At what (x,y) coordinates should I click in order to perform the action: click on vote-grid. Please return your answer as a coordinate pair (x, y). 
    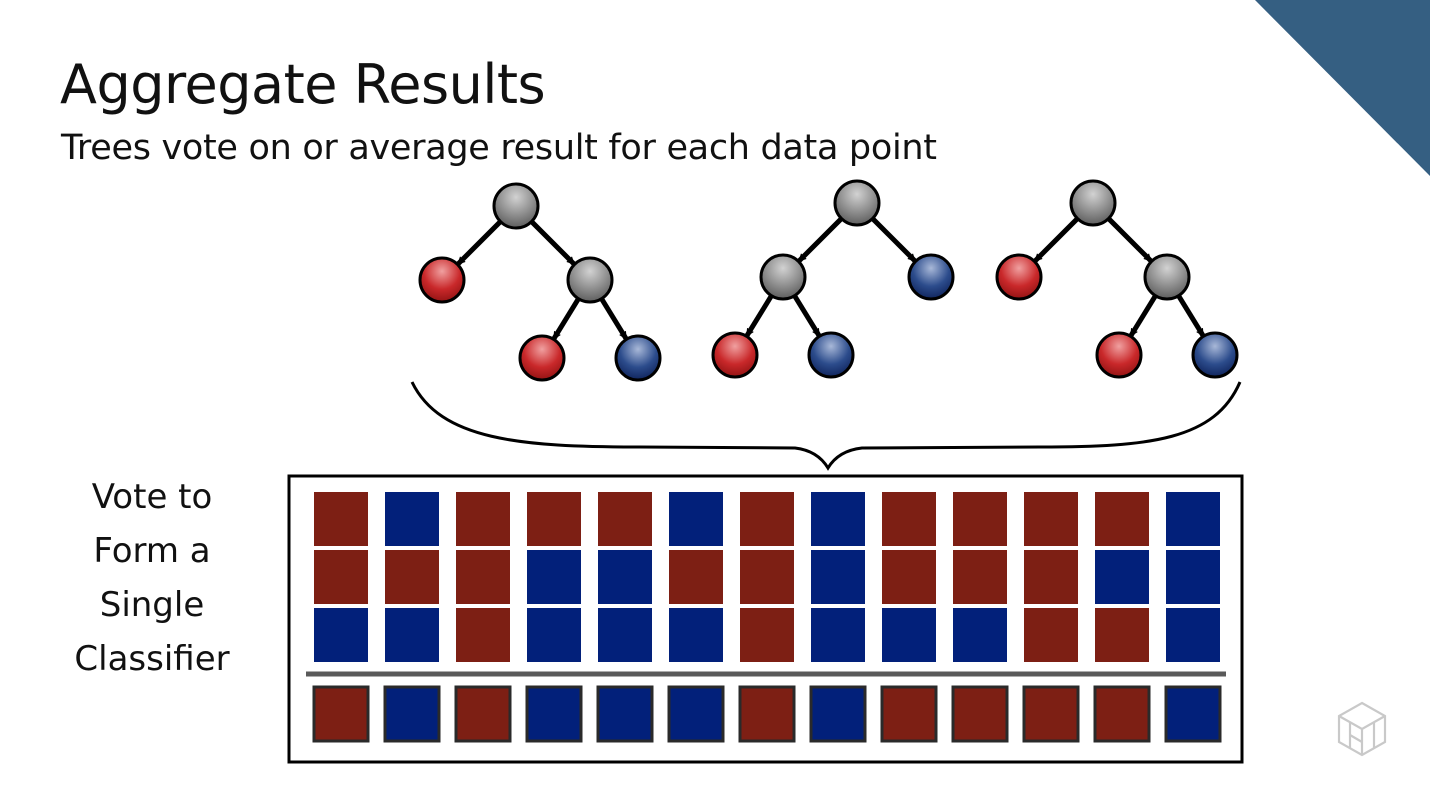
    Looking at the image, I should click on (767, 577).